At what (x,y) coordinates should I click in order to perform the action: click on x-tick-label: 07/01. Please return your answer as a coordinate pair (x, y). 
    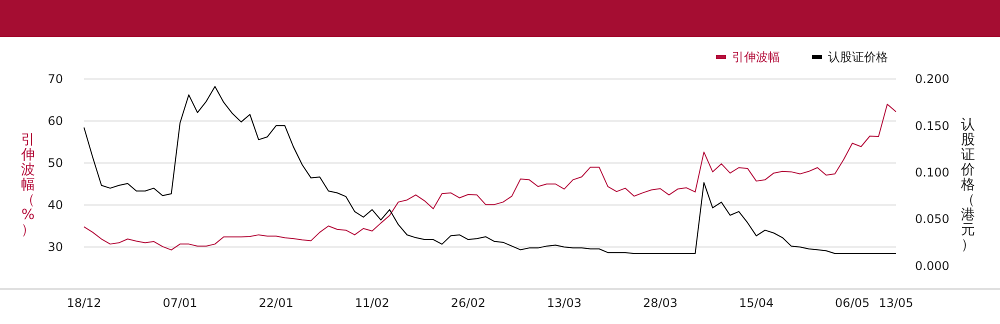
    Looking at the image, I should click on (180, 303).